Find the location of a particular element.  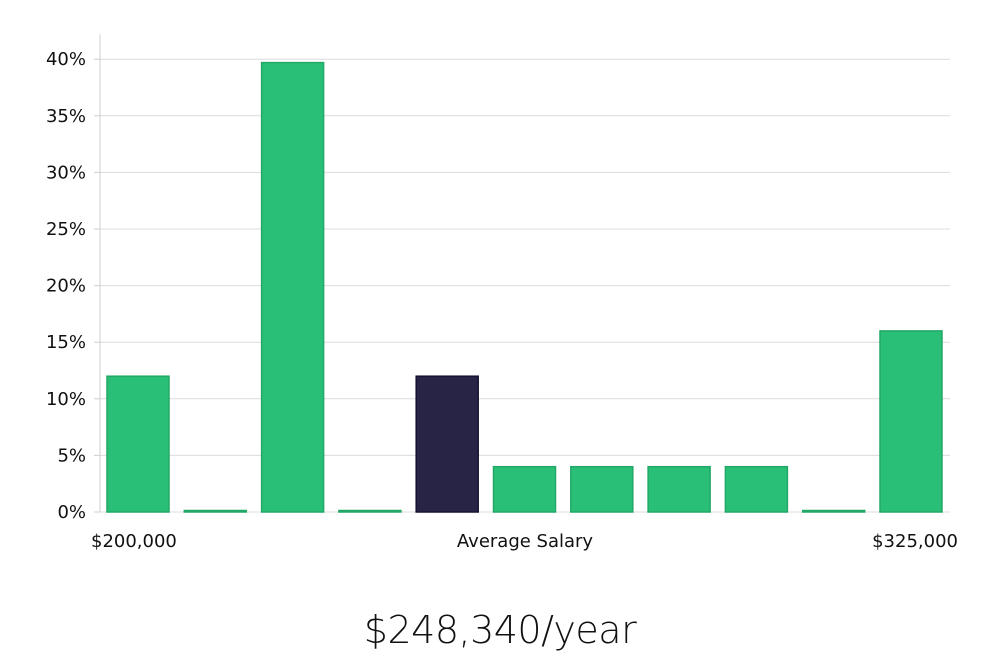

x-label-max: $325,000 is located at coordinates (915, 541).